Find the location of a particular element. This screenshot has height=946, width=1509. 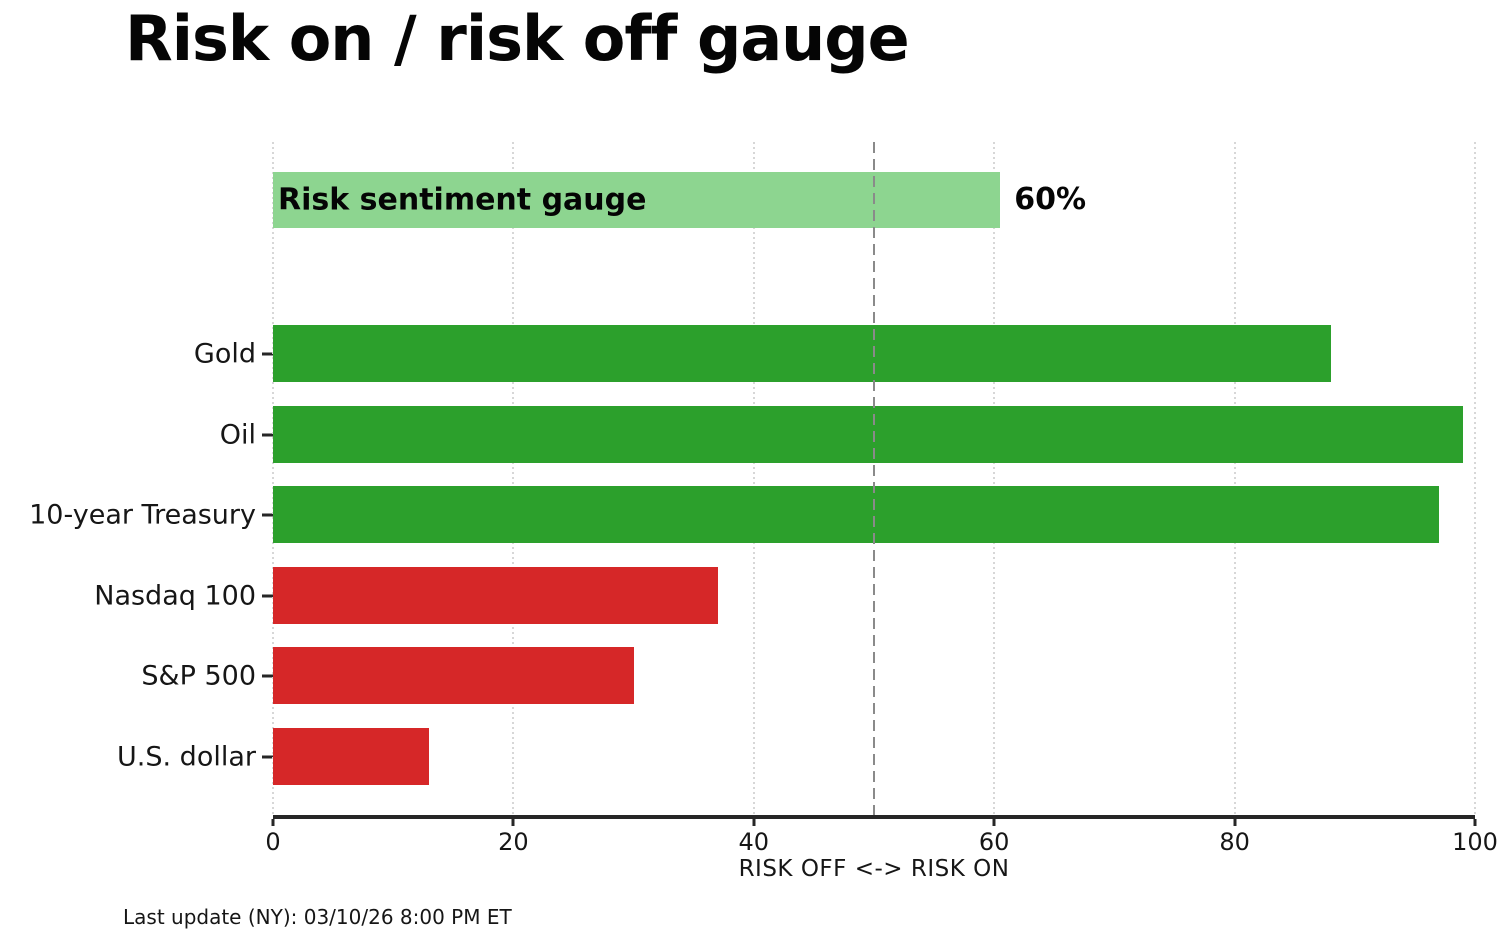

bar-oil is located at coordinates (868, 434).